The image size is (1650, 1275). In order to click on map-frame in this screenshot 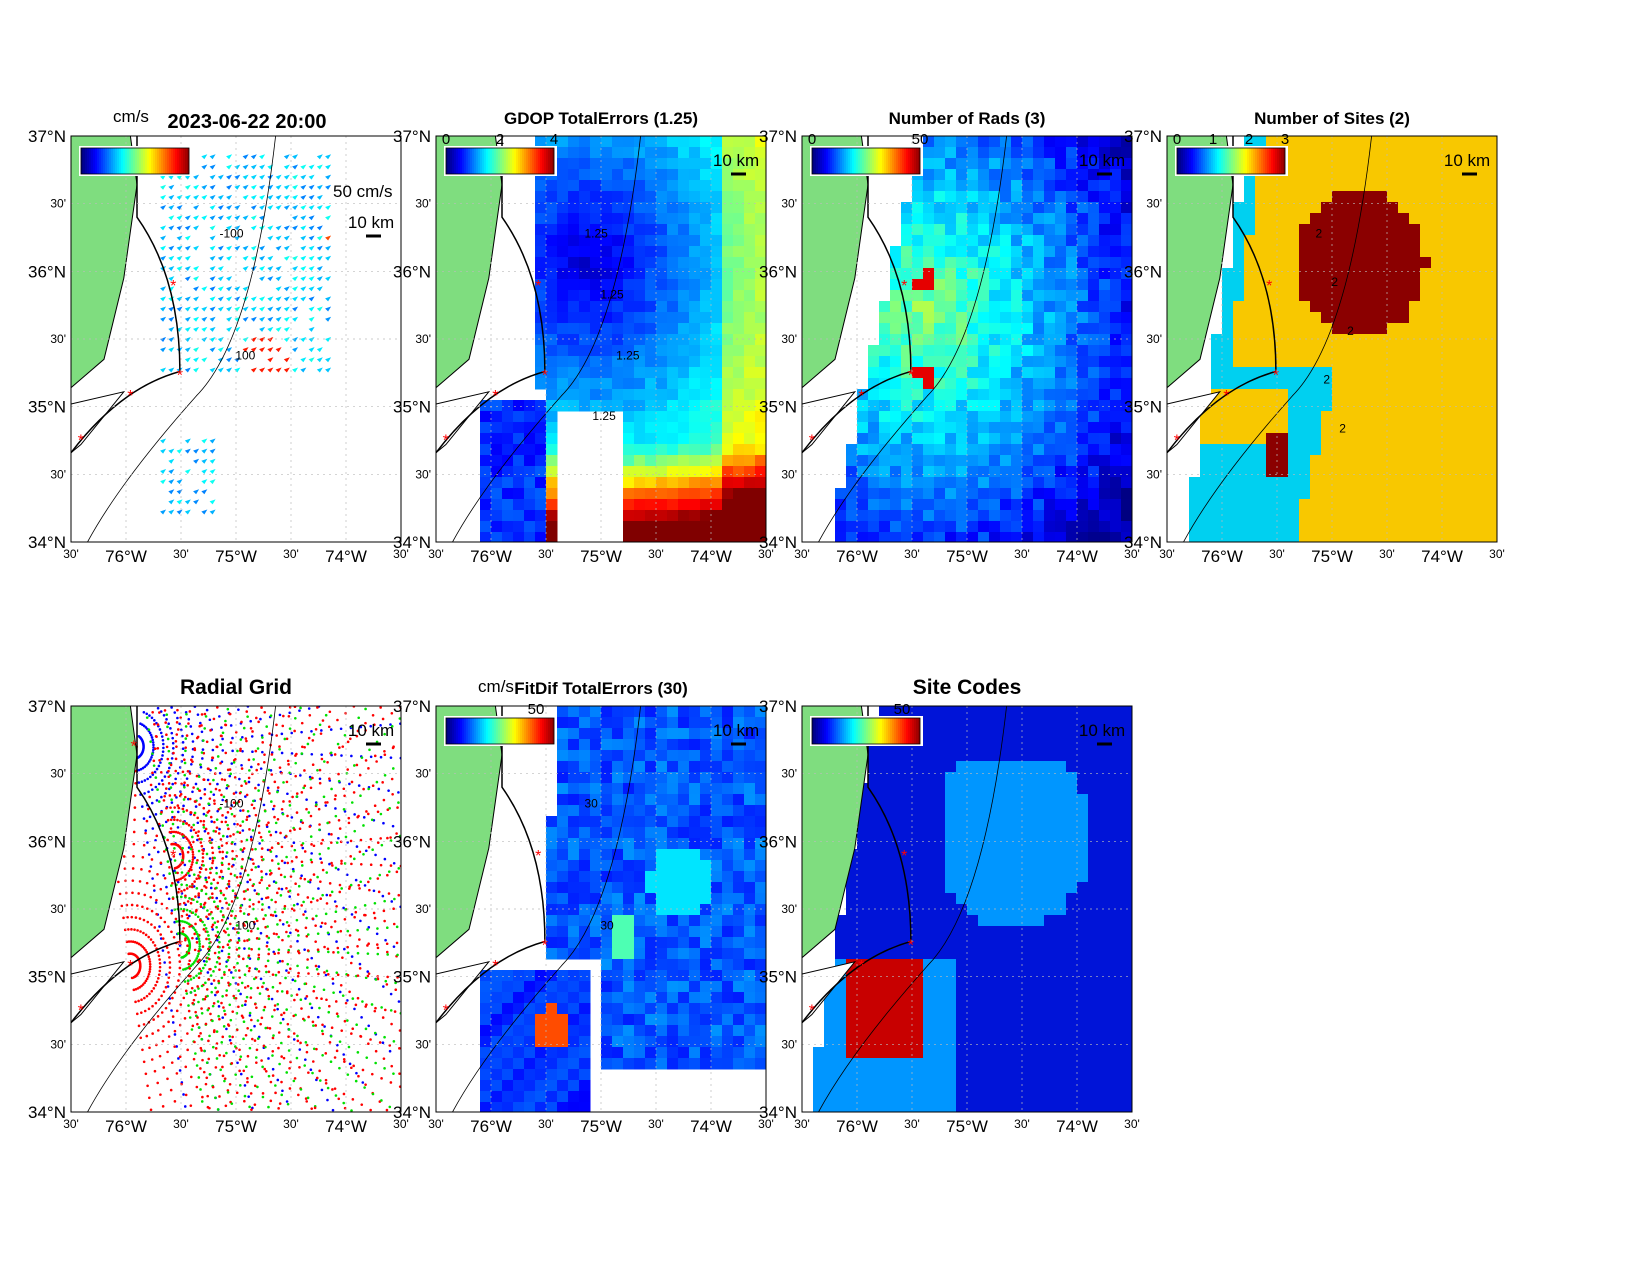, I will do `click(967, 909)`.